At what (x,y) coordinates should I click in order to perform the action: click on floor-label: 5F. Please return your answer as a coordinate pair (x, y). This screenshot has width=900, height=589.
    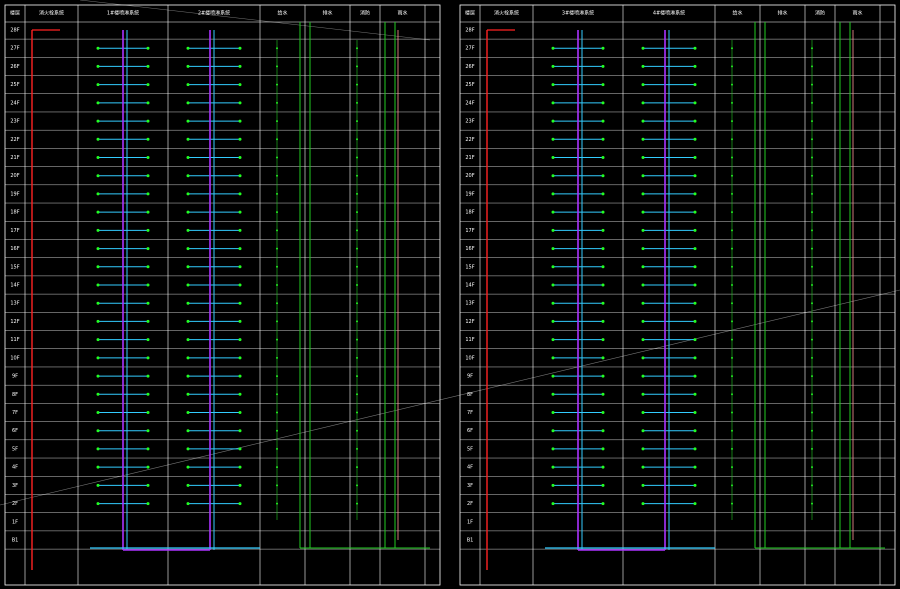
    Looking at the image, I should click on (15, 449).